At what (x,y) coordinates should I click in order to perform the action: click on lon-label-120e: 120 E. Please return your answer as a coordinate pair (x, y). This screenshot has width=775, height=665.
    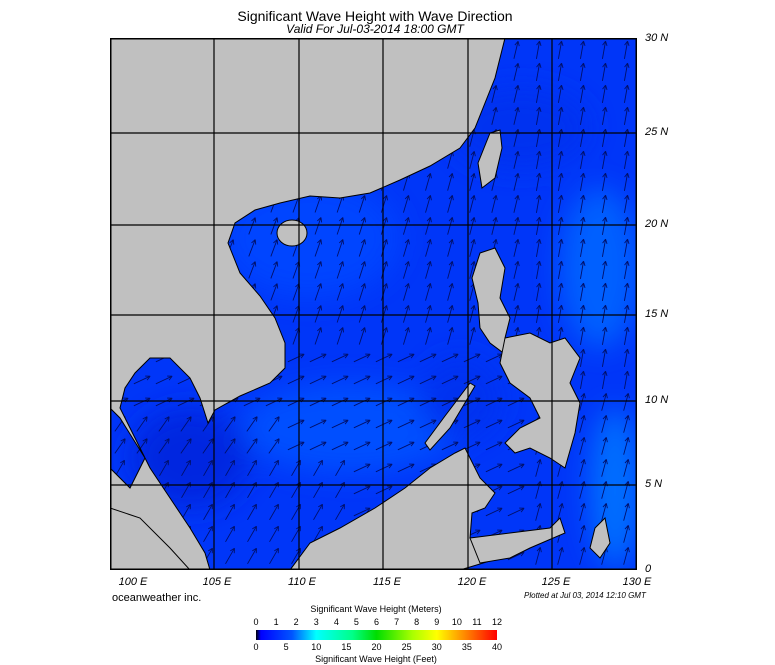
    Looking at the image, I should click on (472, 582).